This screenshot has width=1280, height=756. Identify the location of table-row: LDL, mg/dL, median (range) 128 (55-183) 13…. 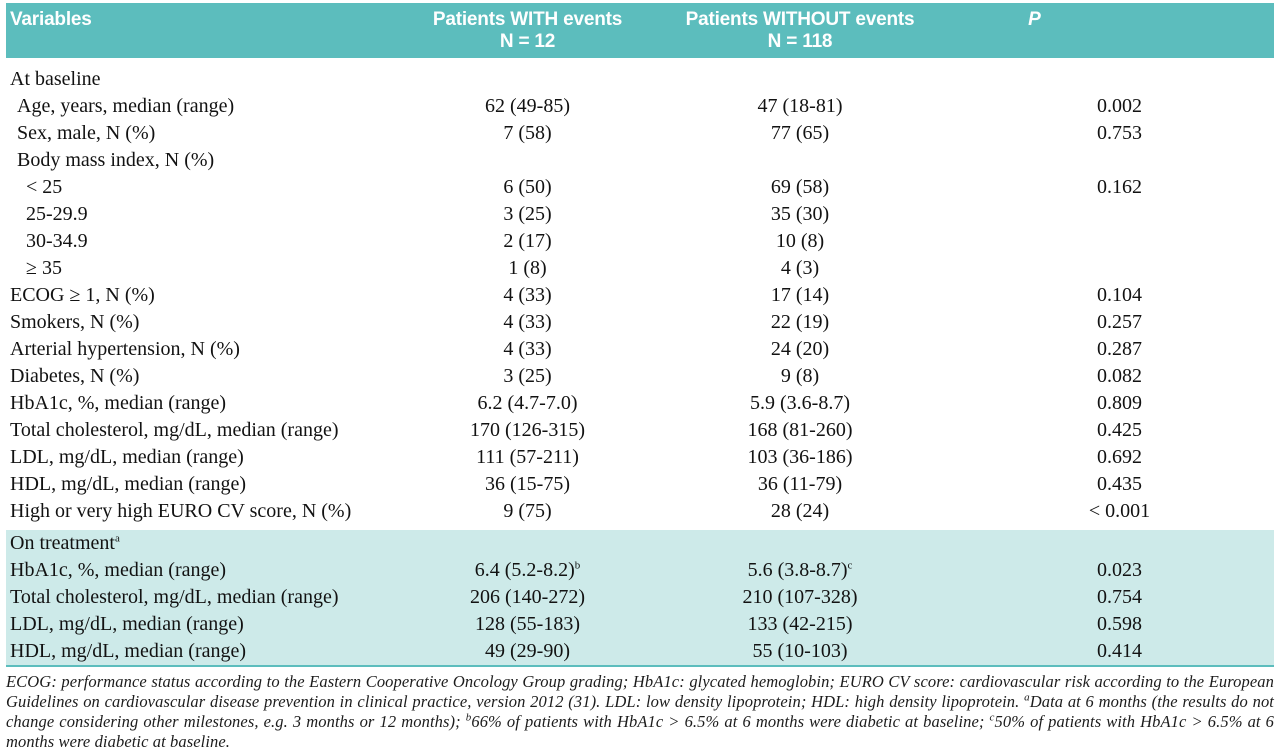
(640, 624).